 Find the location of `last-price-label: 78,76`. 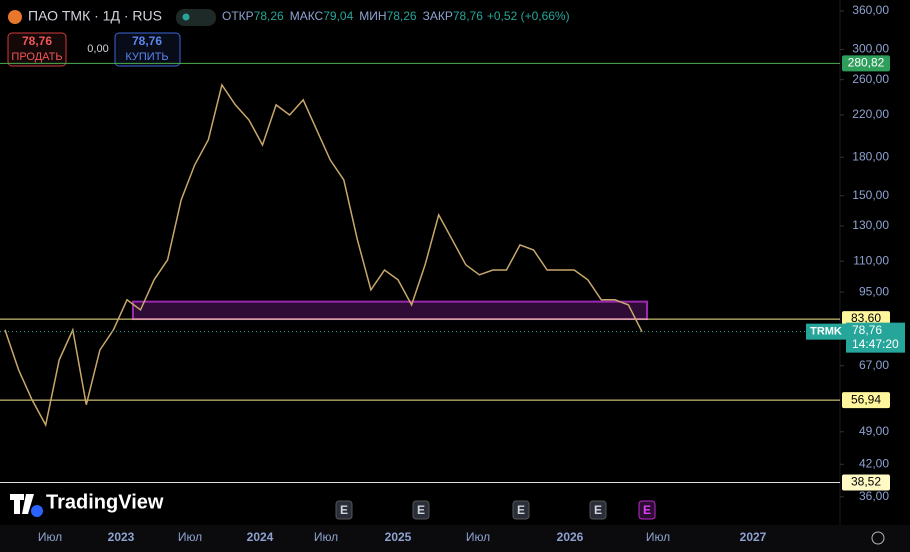

last-price-label: 78,76 is located at coordinates (867, 330).